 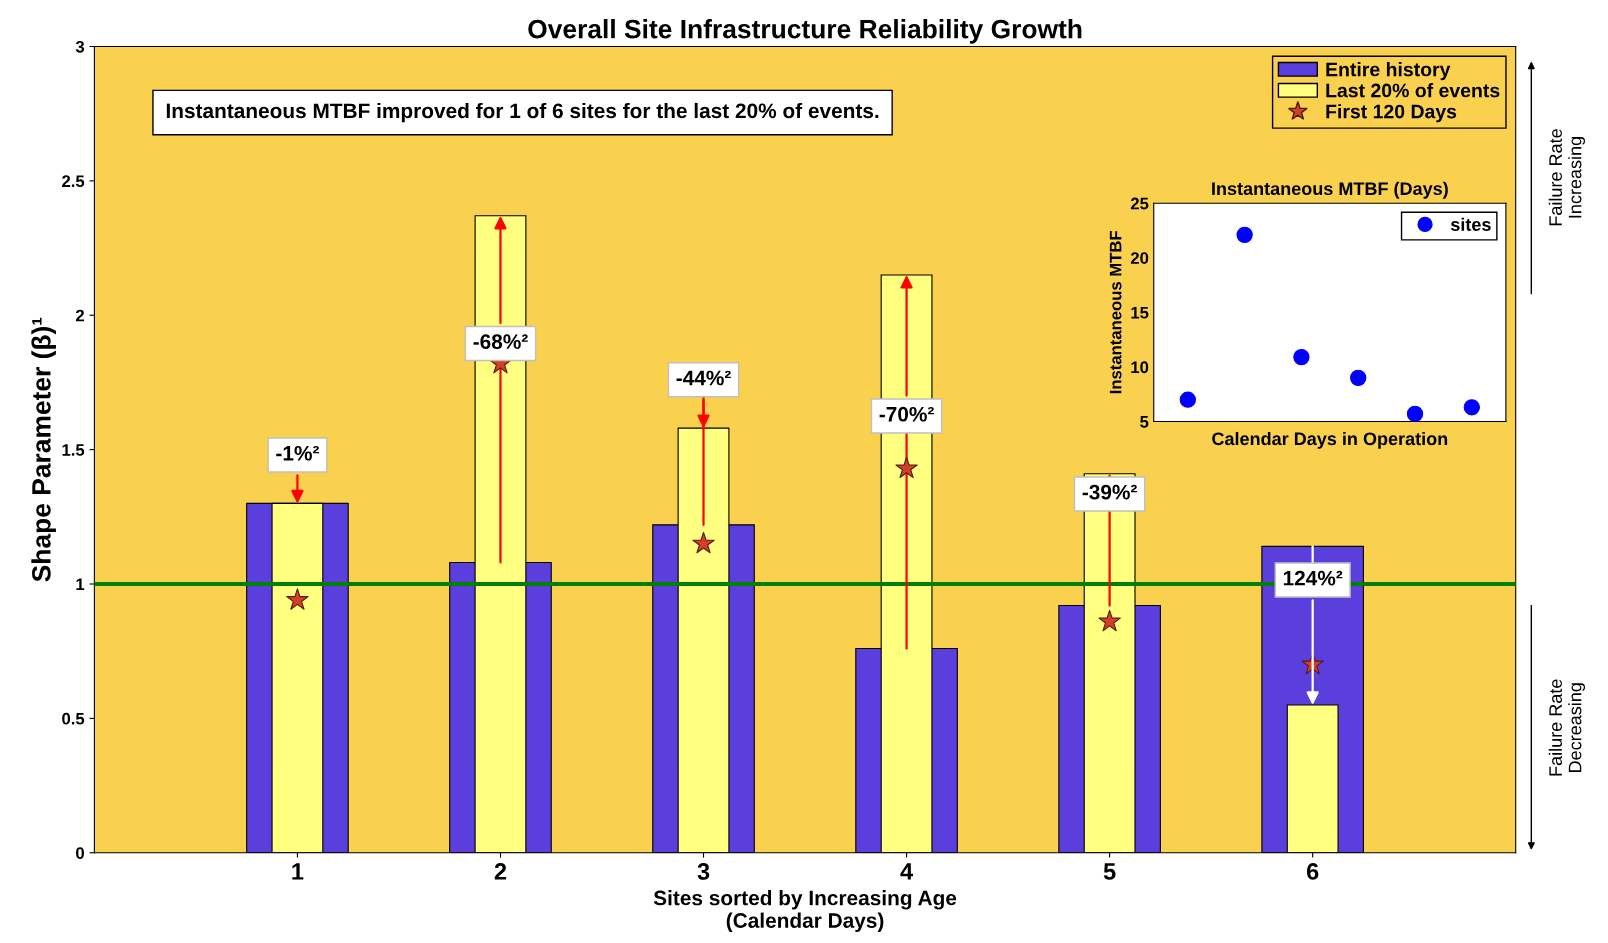 What do you see at coordinates (906, 414) in the screenshot?
I see `annotation: -70%²` at bounding box center [906, 414].